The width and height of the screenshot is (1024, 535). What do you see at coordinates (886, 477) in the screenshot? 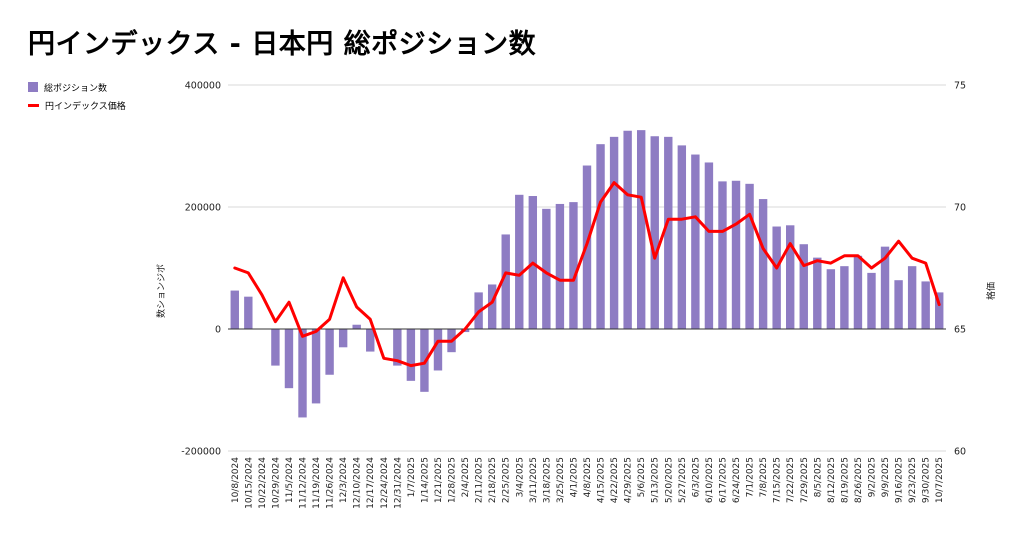
I see `x-tick-label: 9/9/2025` at bounding box center [886, 477].